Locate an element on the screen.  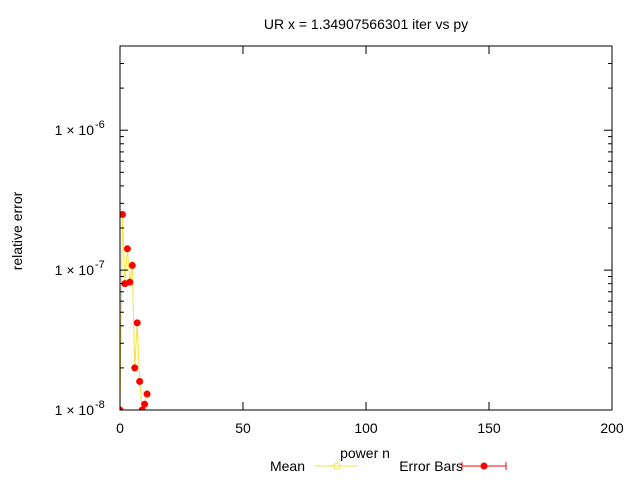
legend: Mean Error Bars is located at coordinates (388, 466).